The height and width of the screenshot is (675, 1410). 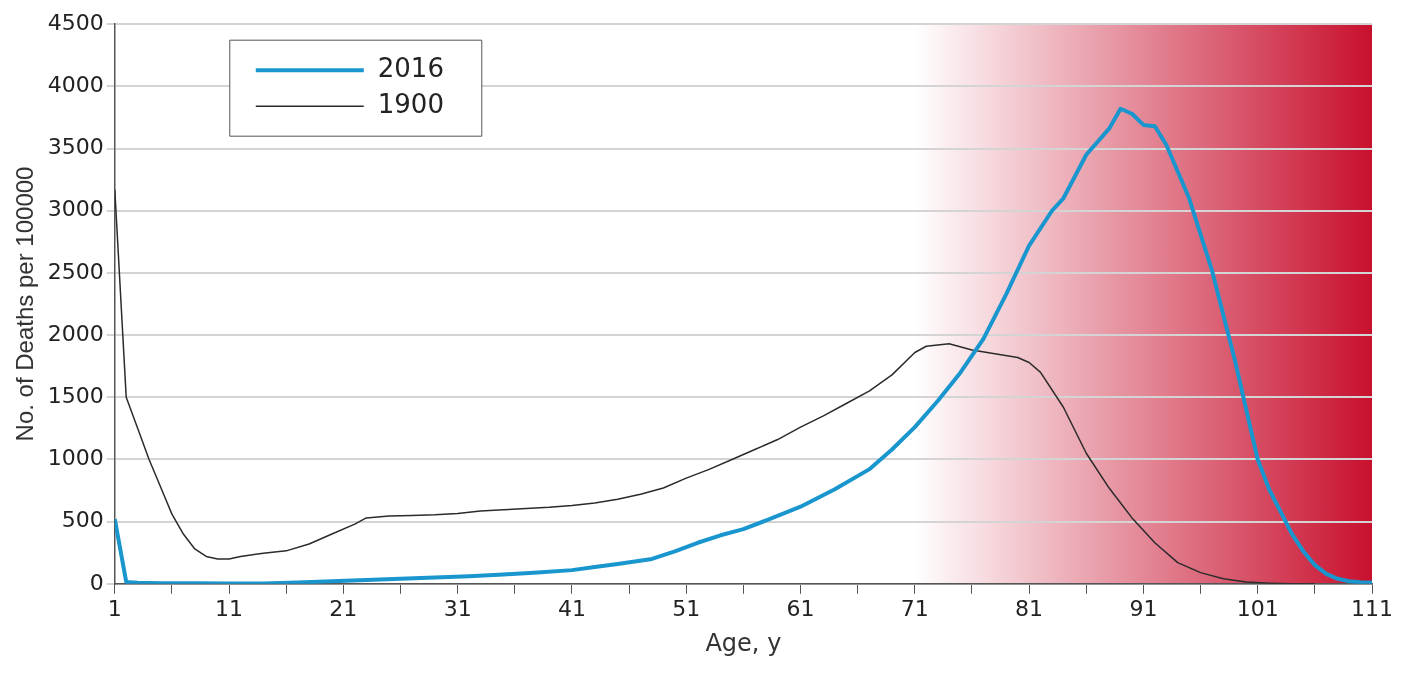 What do you see at coordinates (75, 85) in the screenshot?
I see `y-tick-label: 4000` at bounding box center [75, 85].